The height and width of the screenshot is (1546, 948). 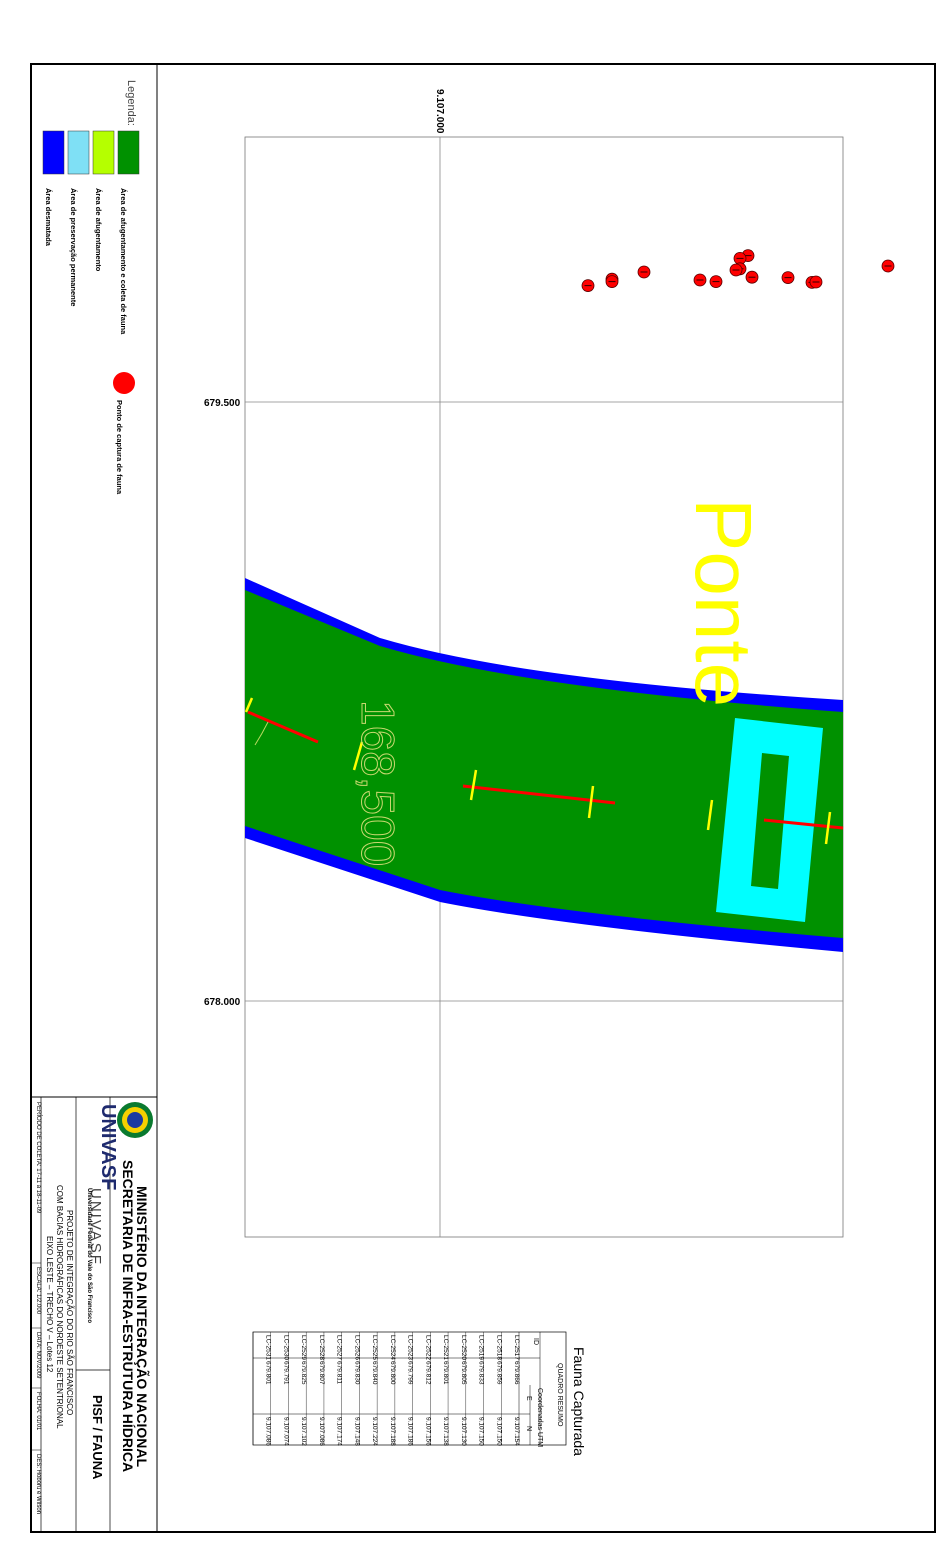 What do you see at coordinates (38, 1355) in the screenshot?
I see `date-label: DATA: NOV/2009` at bounding box center [38, 1355].